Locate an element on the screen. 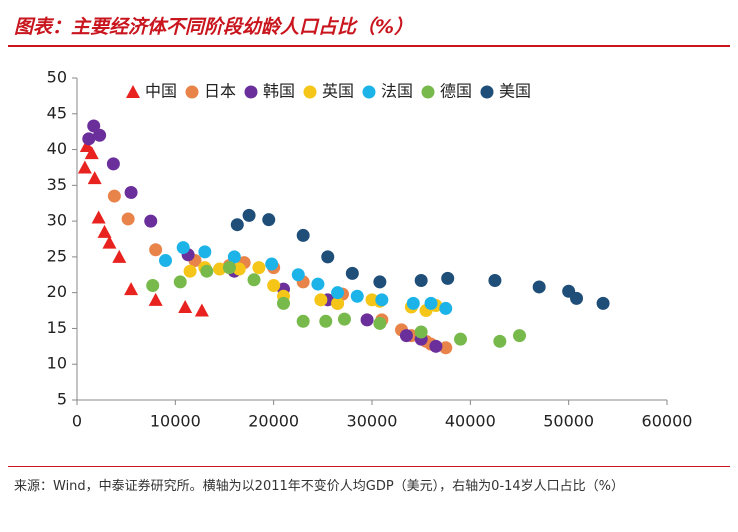 The height and width of the screenshot is (532, 738). x-tick-label: 50000 is located at coordinates (568, 421).